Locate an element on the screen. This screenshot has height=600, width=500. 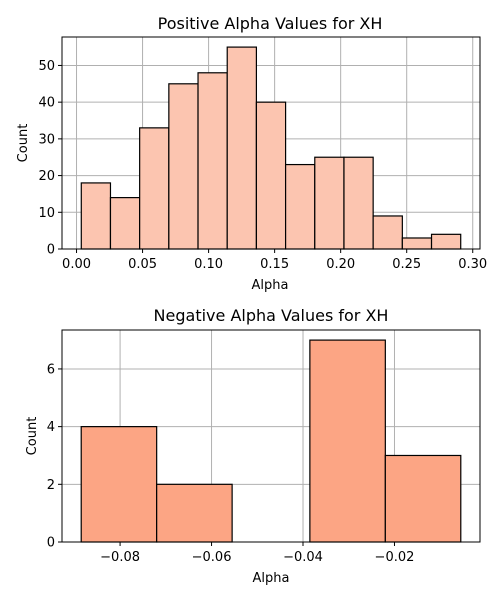
x-tick-label: −0.02 is located at coordinates (395, 557).